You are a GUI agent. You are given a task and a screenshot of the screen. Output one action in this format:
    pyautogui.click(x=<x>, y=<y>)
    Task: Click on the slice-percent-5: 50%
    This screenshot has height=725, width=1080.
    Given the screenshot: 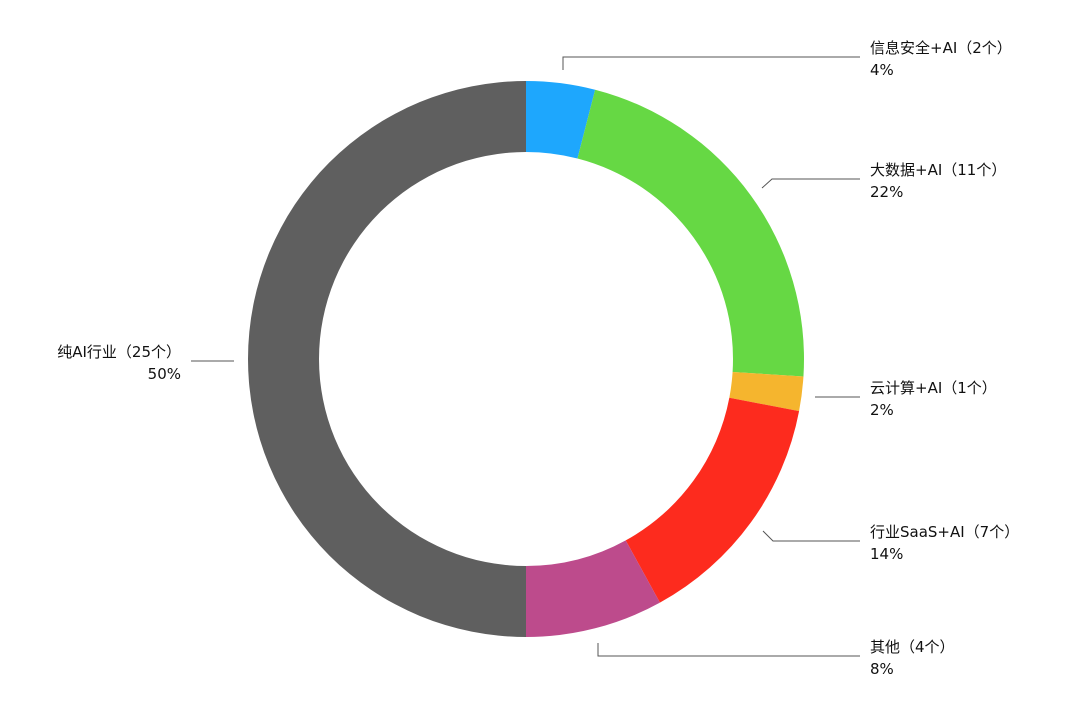 What is the action you would take?
    pyautogui.click(x=164, y=374)
    